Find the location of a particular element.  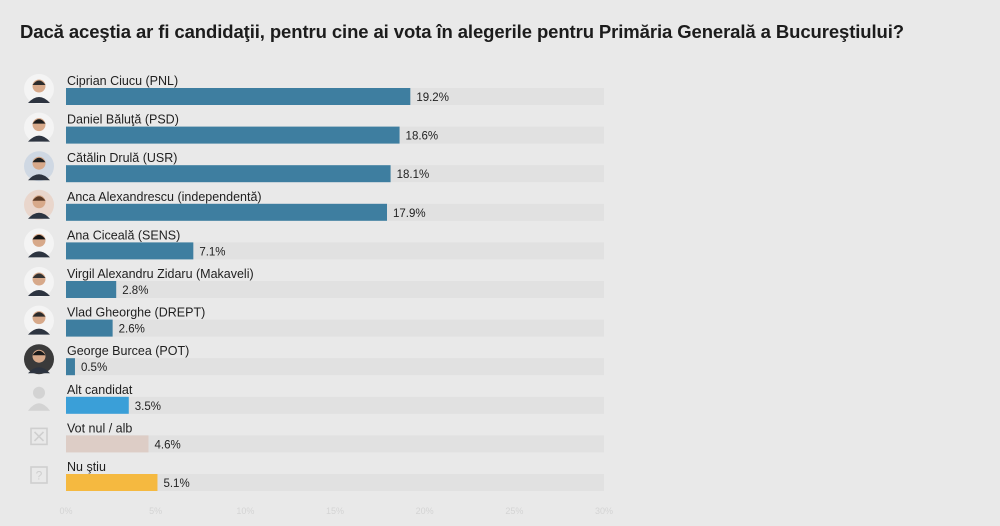

question-mark-icon: ? is located at coordinates (39, 475).